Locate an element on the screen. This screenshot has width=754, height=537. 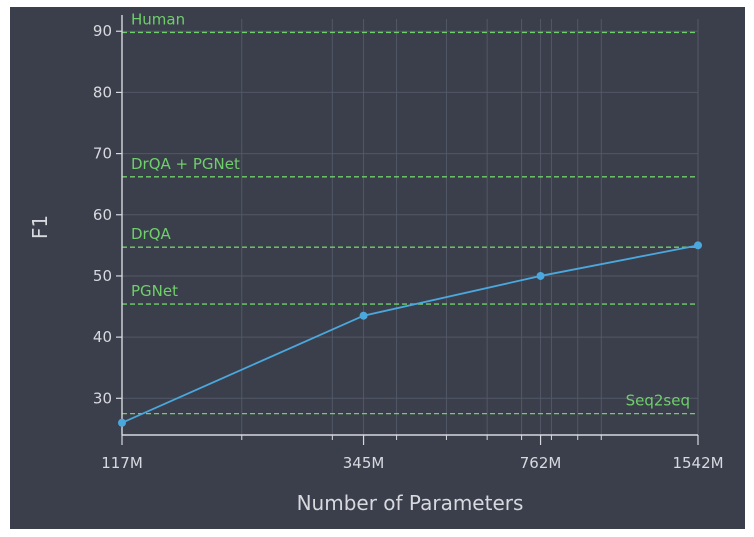
x-axis-title: Number of Parameters is located at coordinates (410, 503).